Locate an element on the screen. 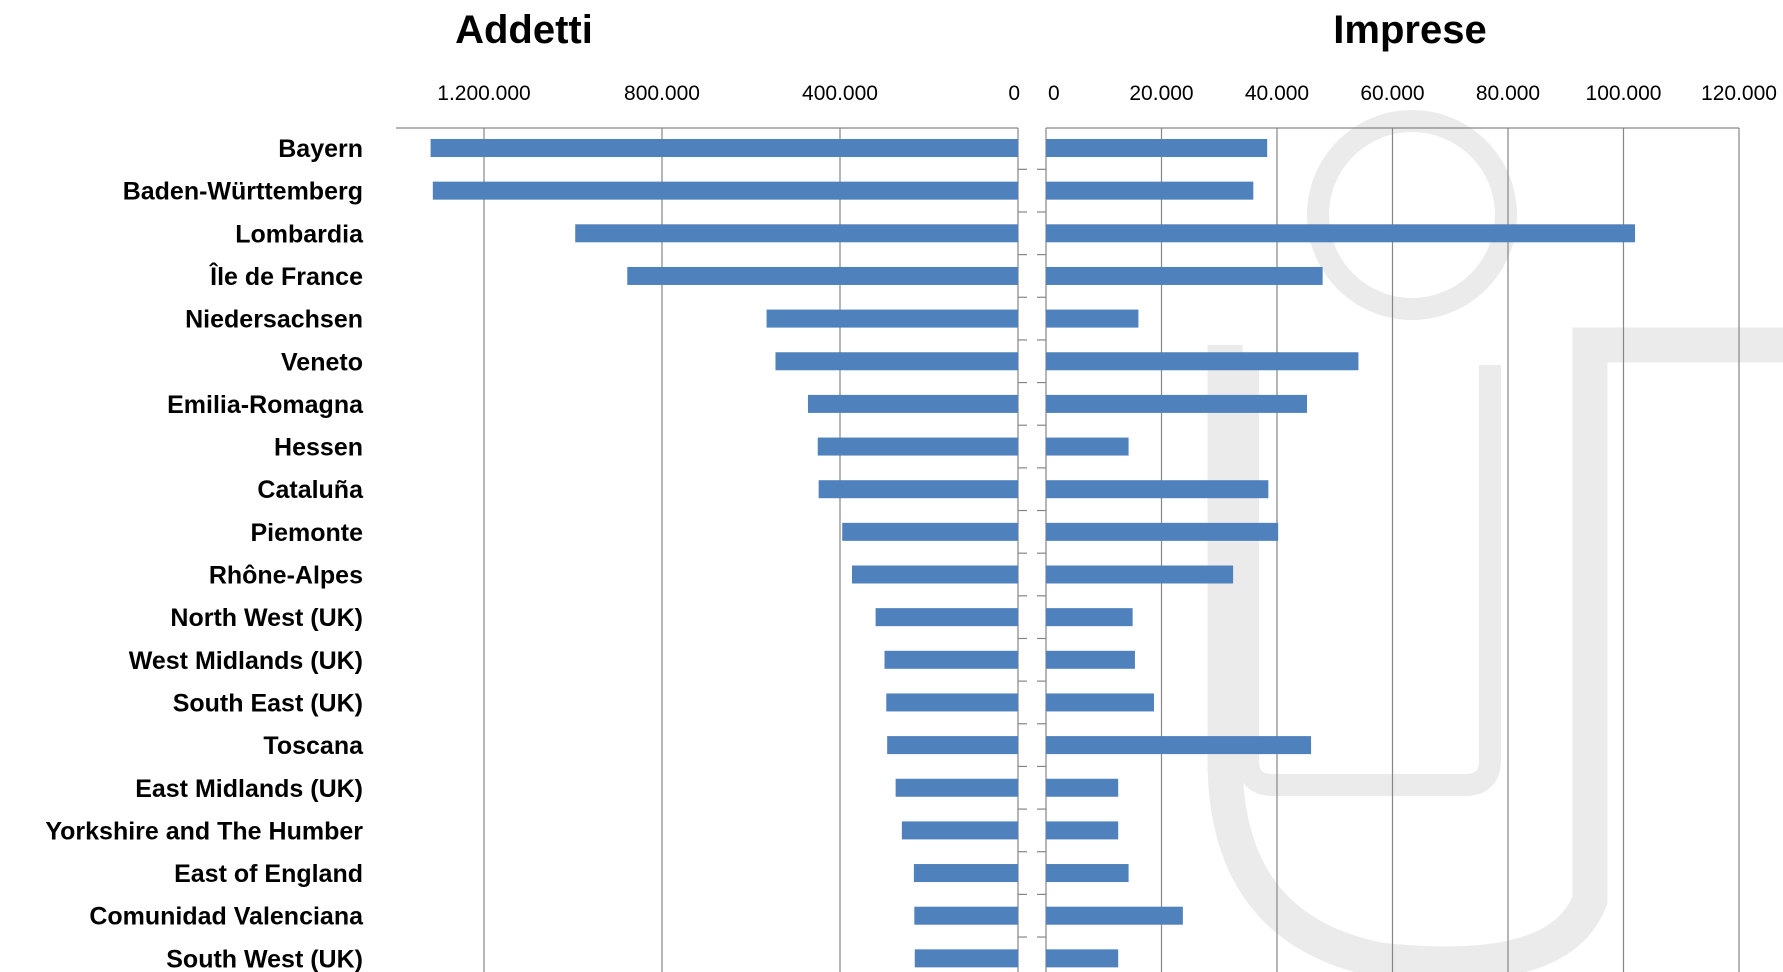 This screenshot has width=1783, height=972. category-label-3: Île de France is located at coordinates (285, 276).